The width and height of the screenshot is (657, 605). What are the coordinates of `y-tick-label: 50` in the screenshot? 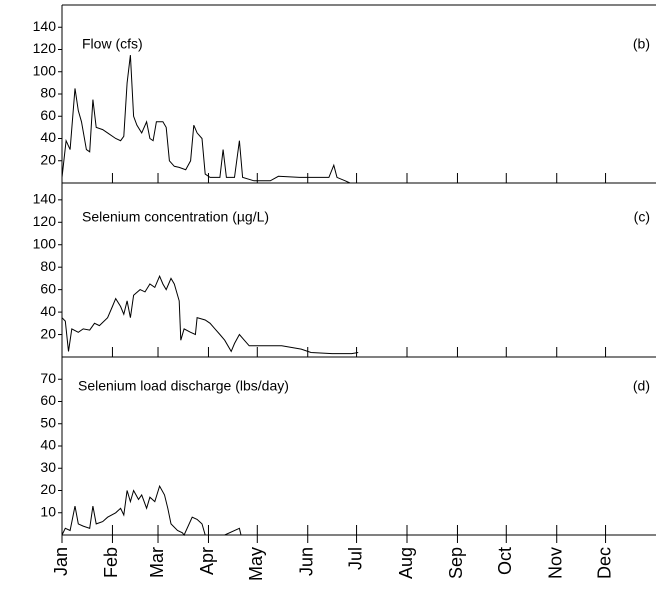 It's located at (48, 422).